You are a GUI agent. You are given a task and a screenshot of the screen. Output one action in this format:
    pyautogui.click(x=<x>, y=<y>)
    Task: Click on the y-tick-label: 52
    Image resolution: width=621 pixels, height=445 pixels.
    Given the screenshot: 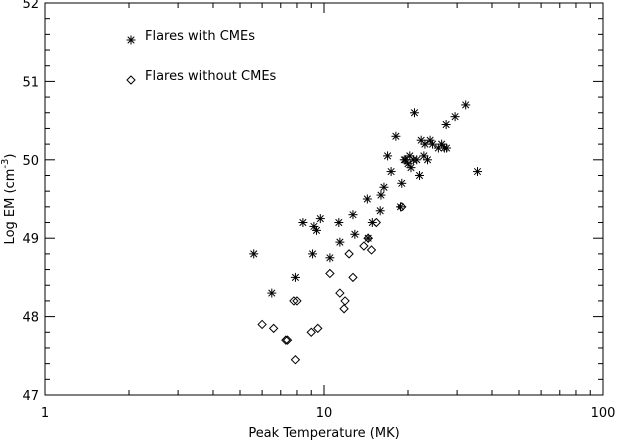 What is the action you would take?
    pyautogui.click(x=30, y=6)
    